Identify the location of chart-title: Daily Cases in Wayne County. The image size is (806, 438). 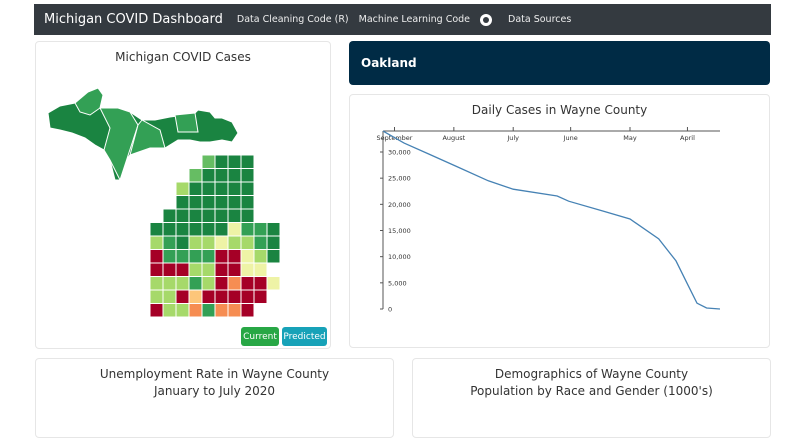
(559, 110).